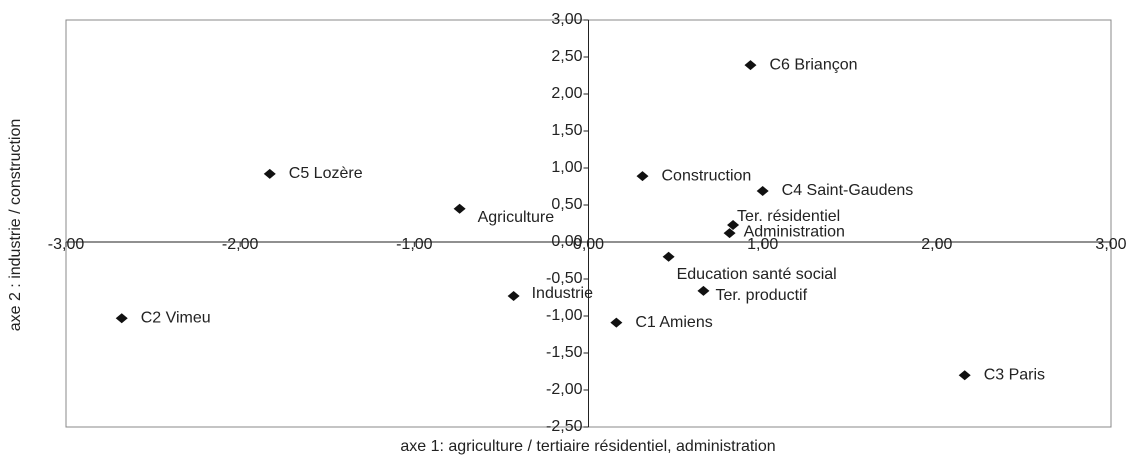 This screenshot has width=1131, height=460. What do you see at coordinates (564, 352) in the screenshot?
I see `y-tick-label: -1,50` at bounding box center [564, 352].